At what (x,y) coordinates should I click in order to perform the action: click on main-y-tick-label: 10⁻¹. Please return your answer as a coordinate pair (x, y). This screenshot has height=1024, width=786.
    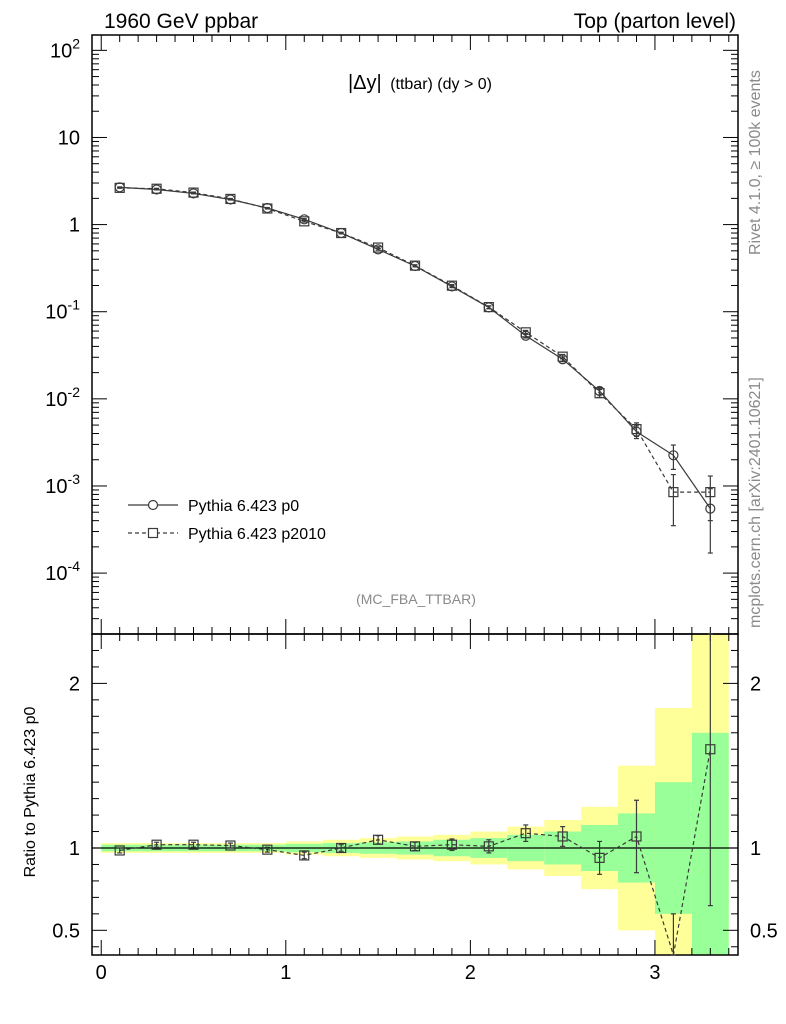
    Looking at the image, I should click on (62, 310).